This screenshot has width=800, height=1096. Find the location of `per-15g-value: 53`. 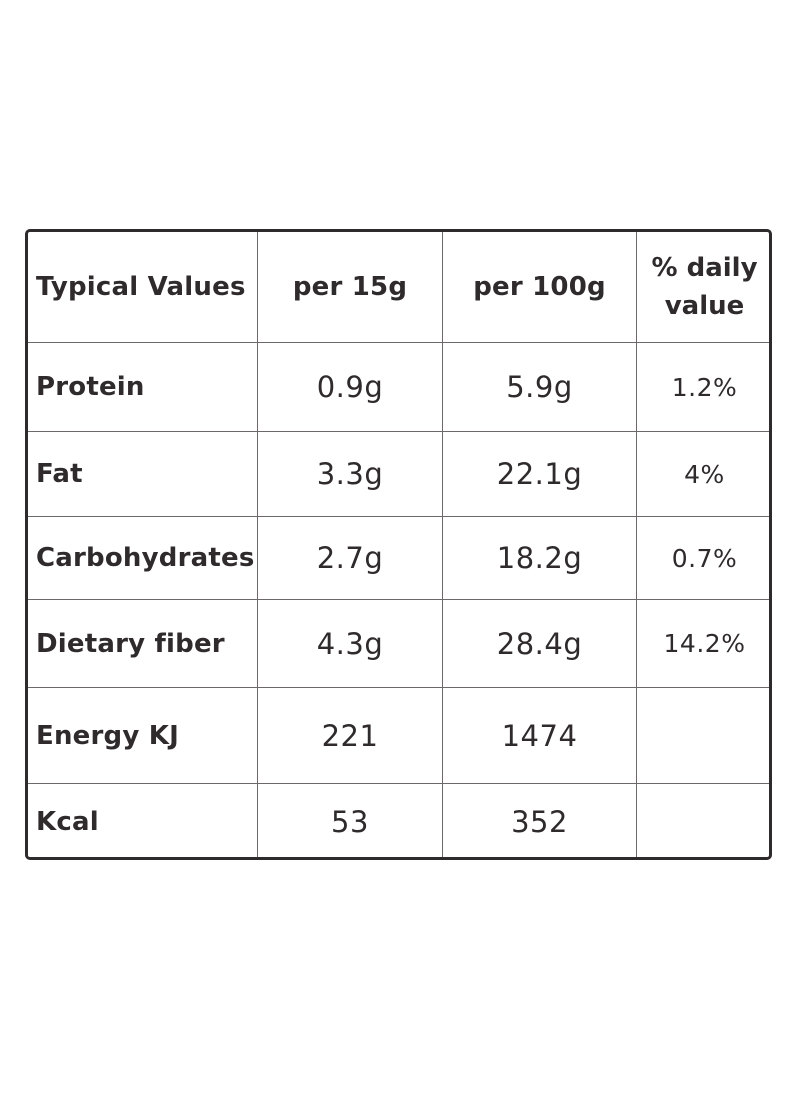

per-15g-value: 53 is located at coordinates (350, 822).